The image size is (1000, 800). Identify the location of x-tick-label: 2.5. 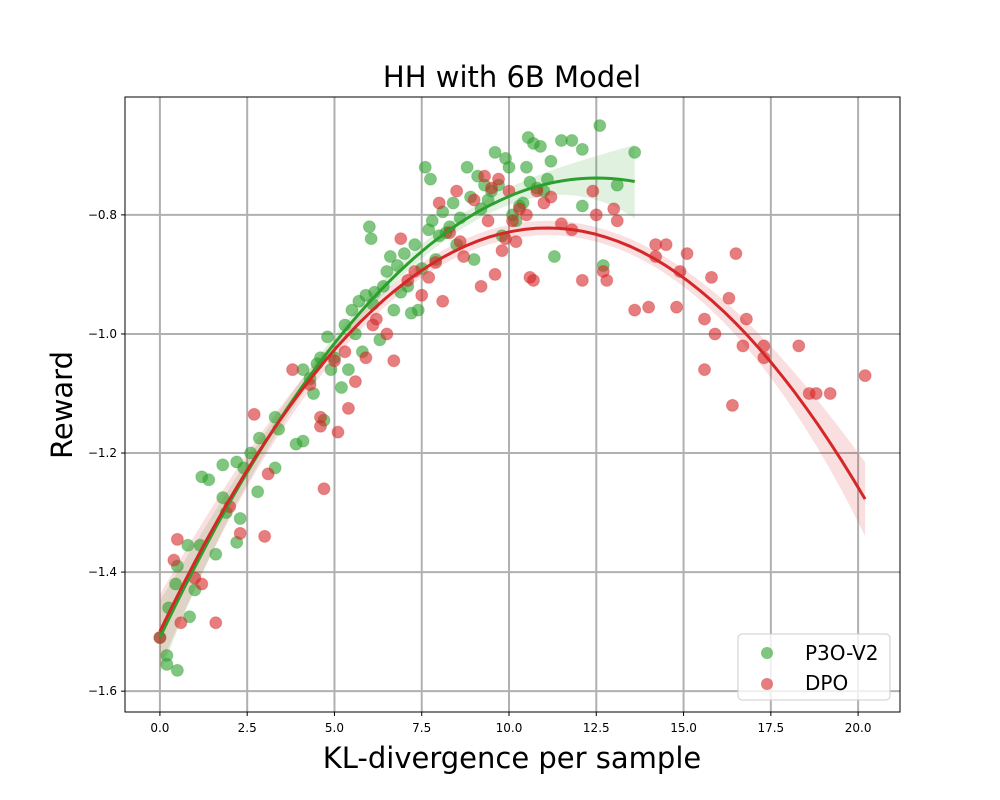
(247, 728).